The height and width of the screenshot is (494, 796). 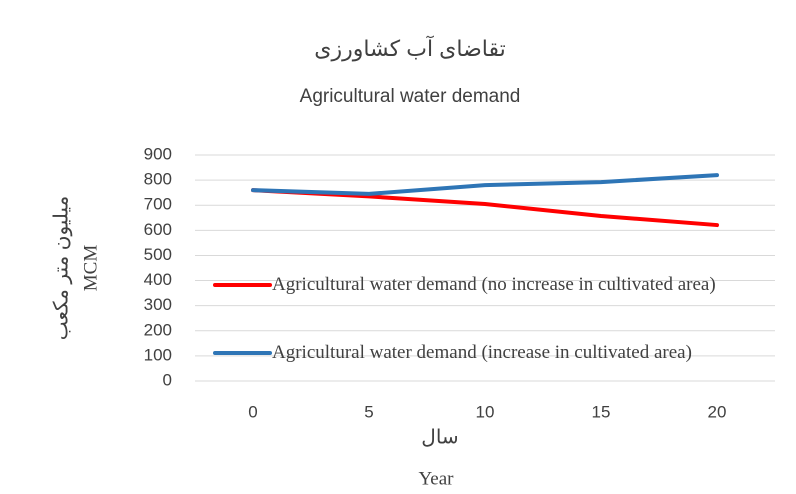 What do you see at coordinates (436, 478) in the screenshot?
I see `x-axis-label: Year` at bounding box center [436, 478].